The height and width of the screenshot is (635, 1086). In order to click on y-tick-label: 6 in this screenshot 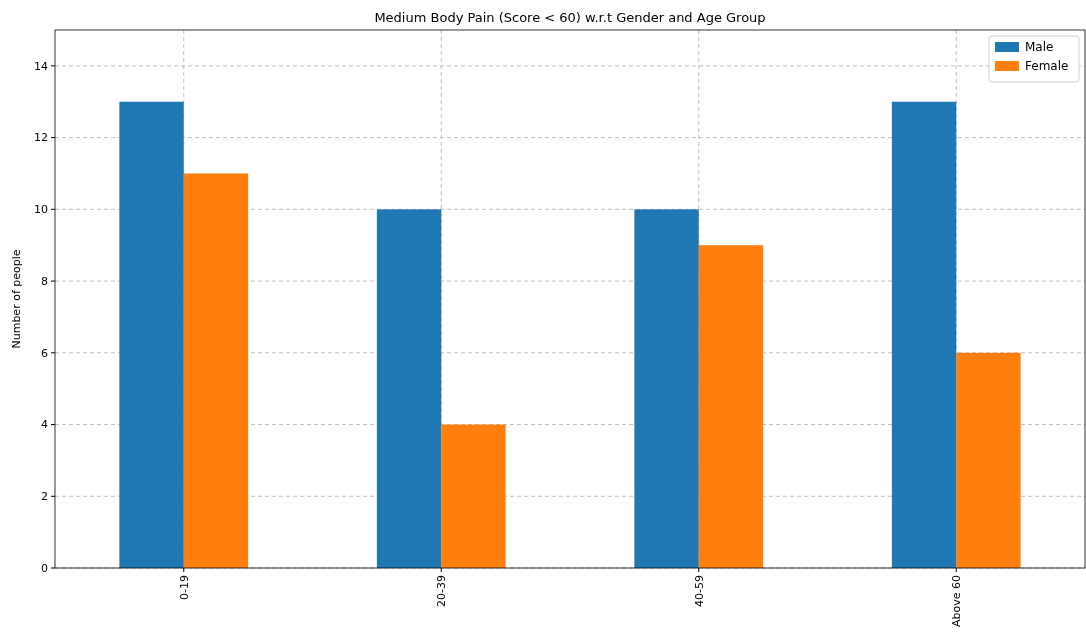, I will do `click(44, 353)`.